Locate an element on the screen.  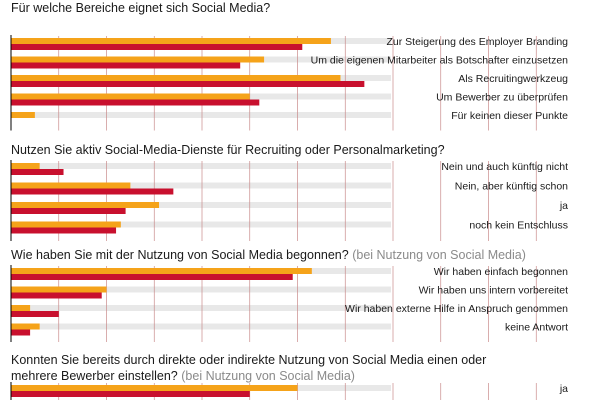
bar-0-3-s1 is located at coordinates (135, 102).